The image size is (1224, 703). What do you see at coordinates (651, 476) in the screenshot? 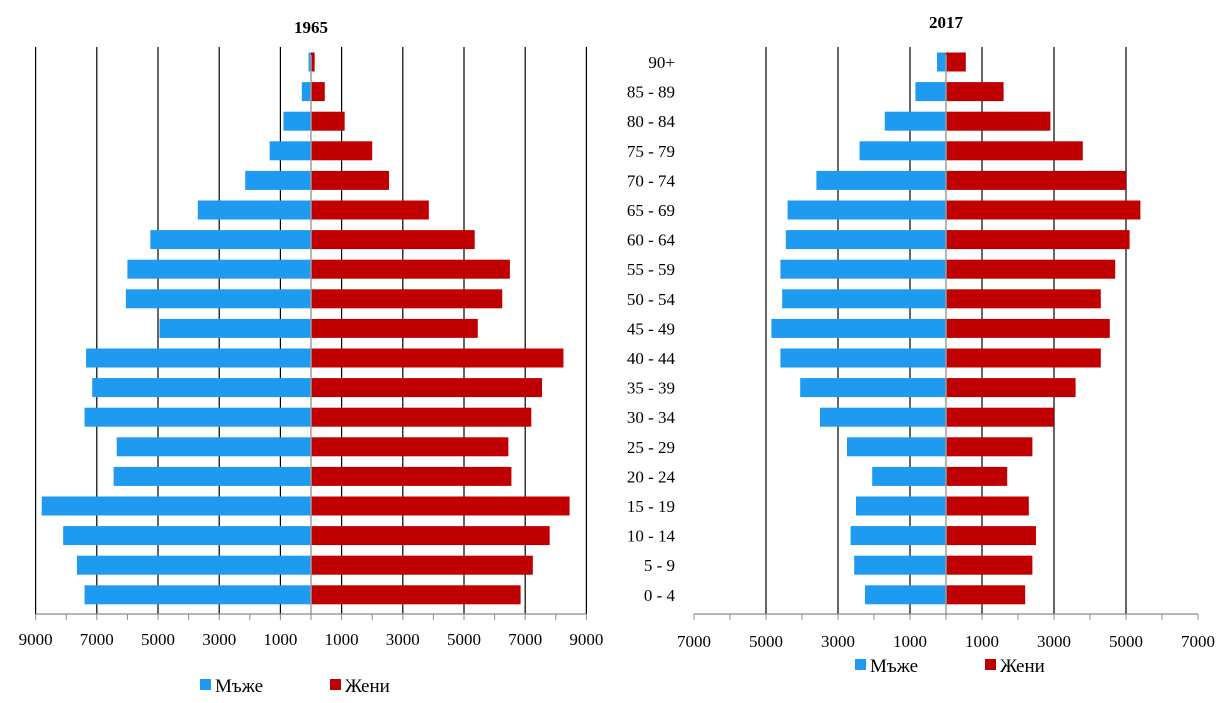
I see `category-label-4: 20 - 24` at bounding box center [651, 476].